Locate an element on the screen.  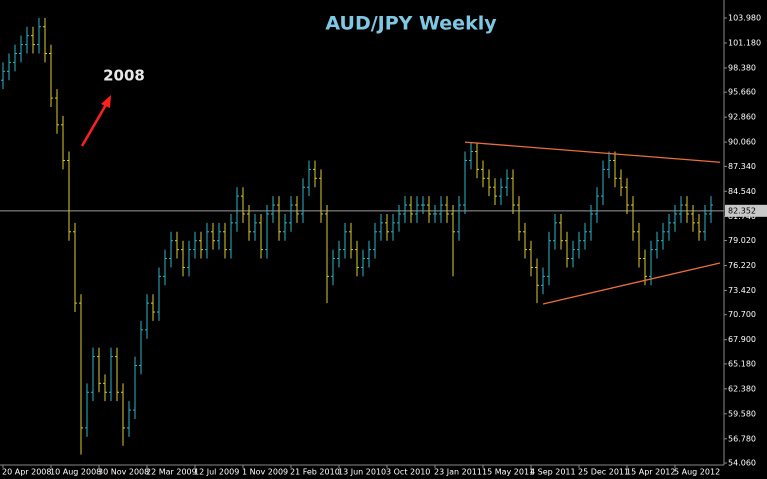
y-tick-label: 95.660 is located at coordinates (742, 92).